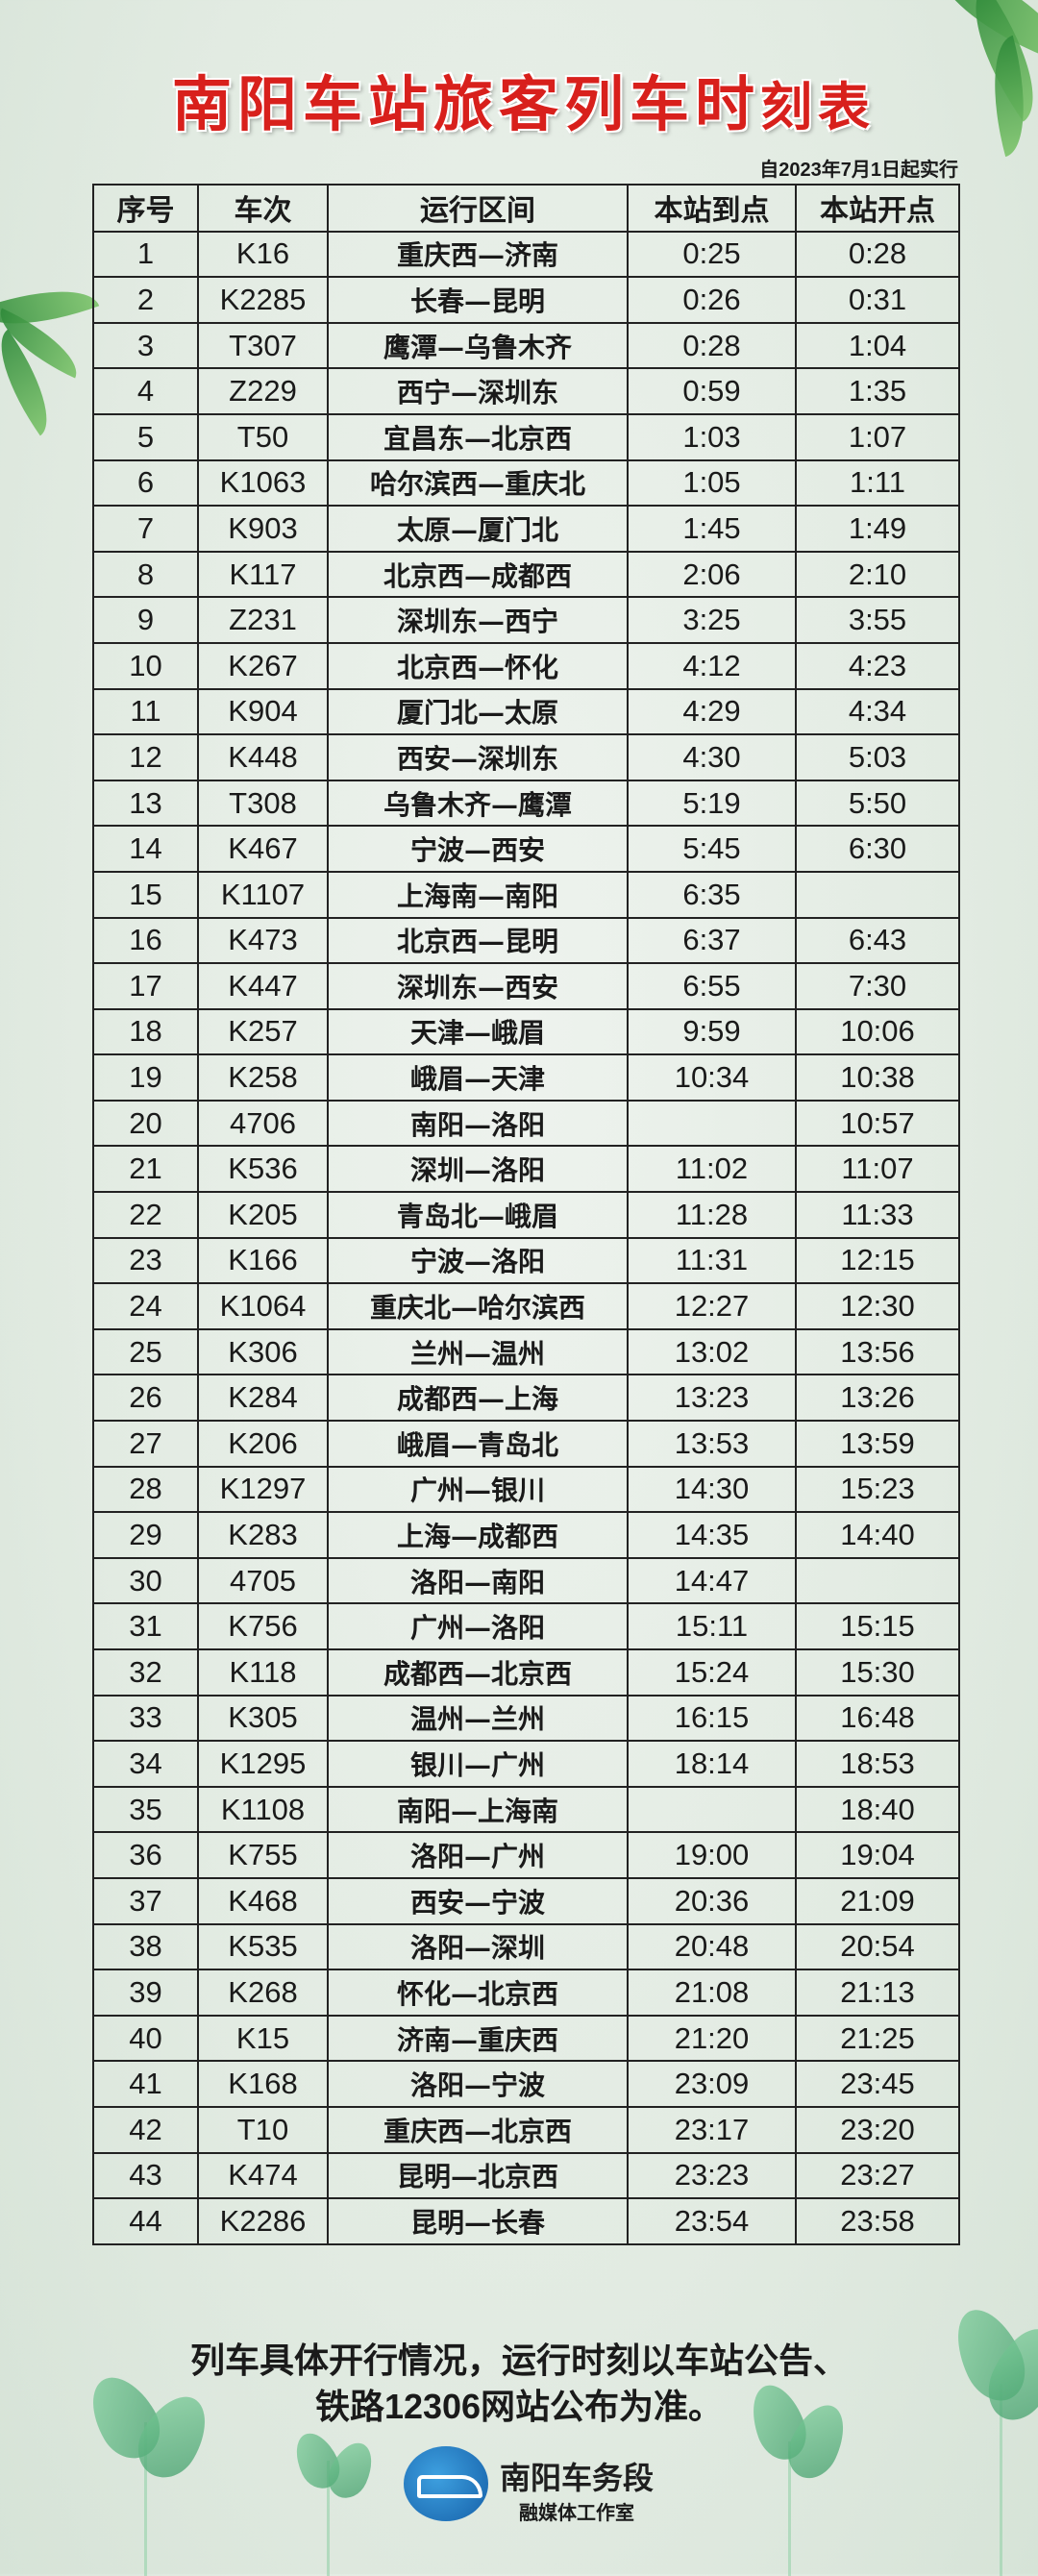  What do you see at coordinates (478, 255) in the screenshot?
I see `cell-route: 重庆西—济南` at bounding box center [478, 255].